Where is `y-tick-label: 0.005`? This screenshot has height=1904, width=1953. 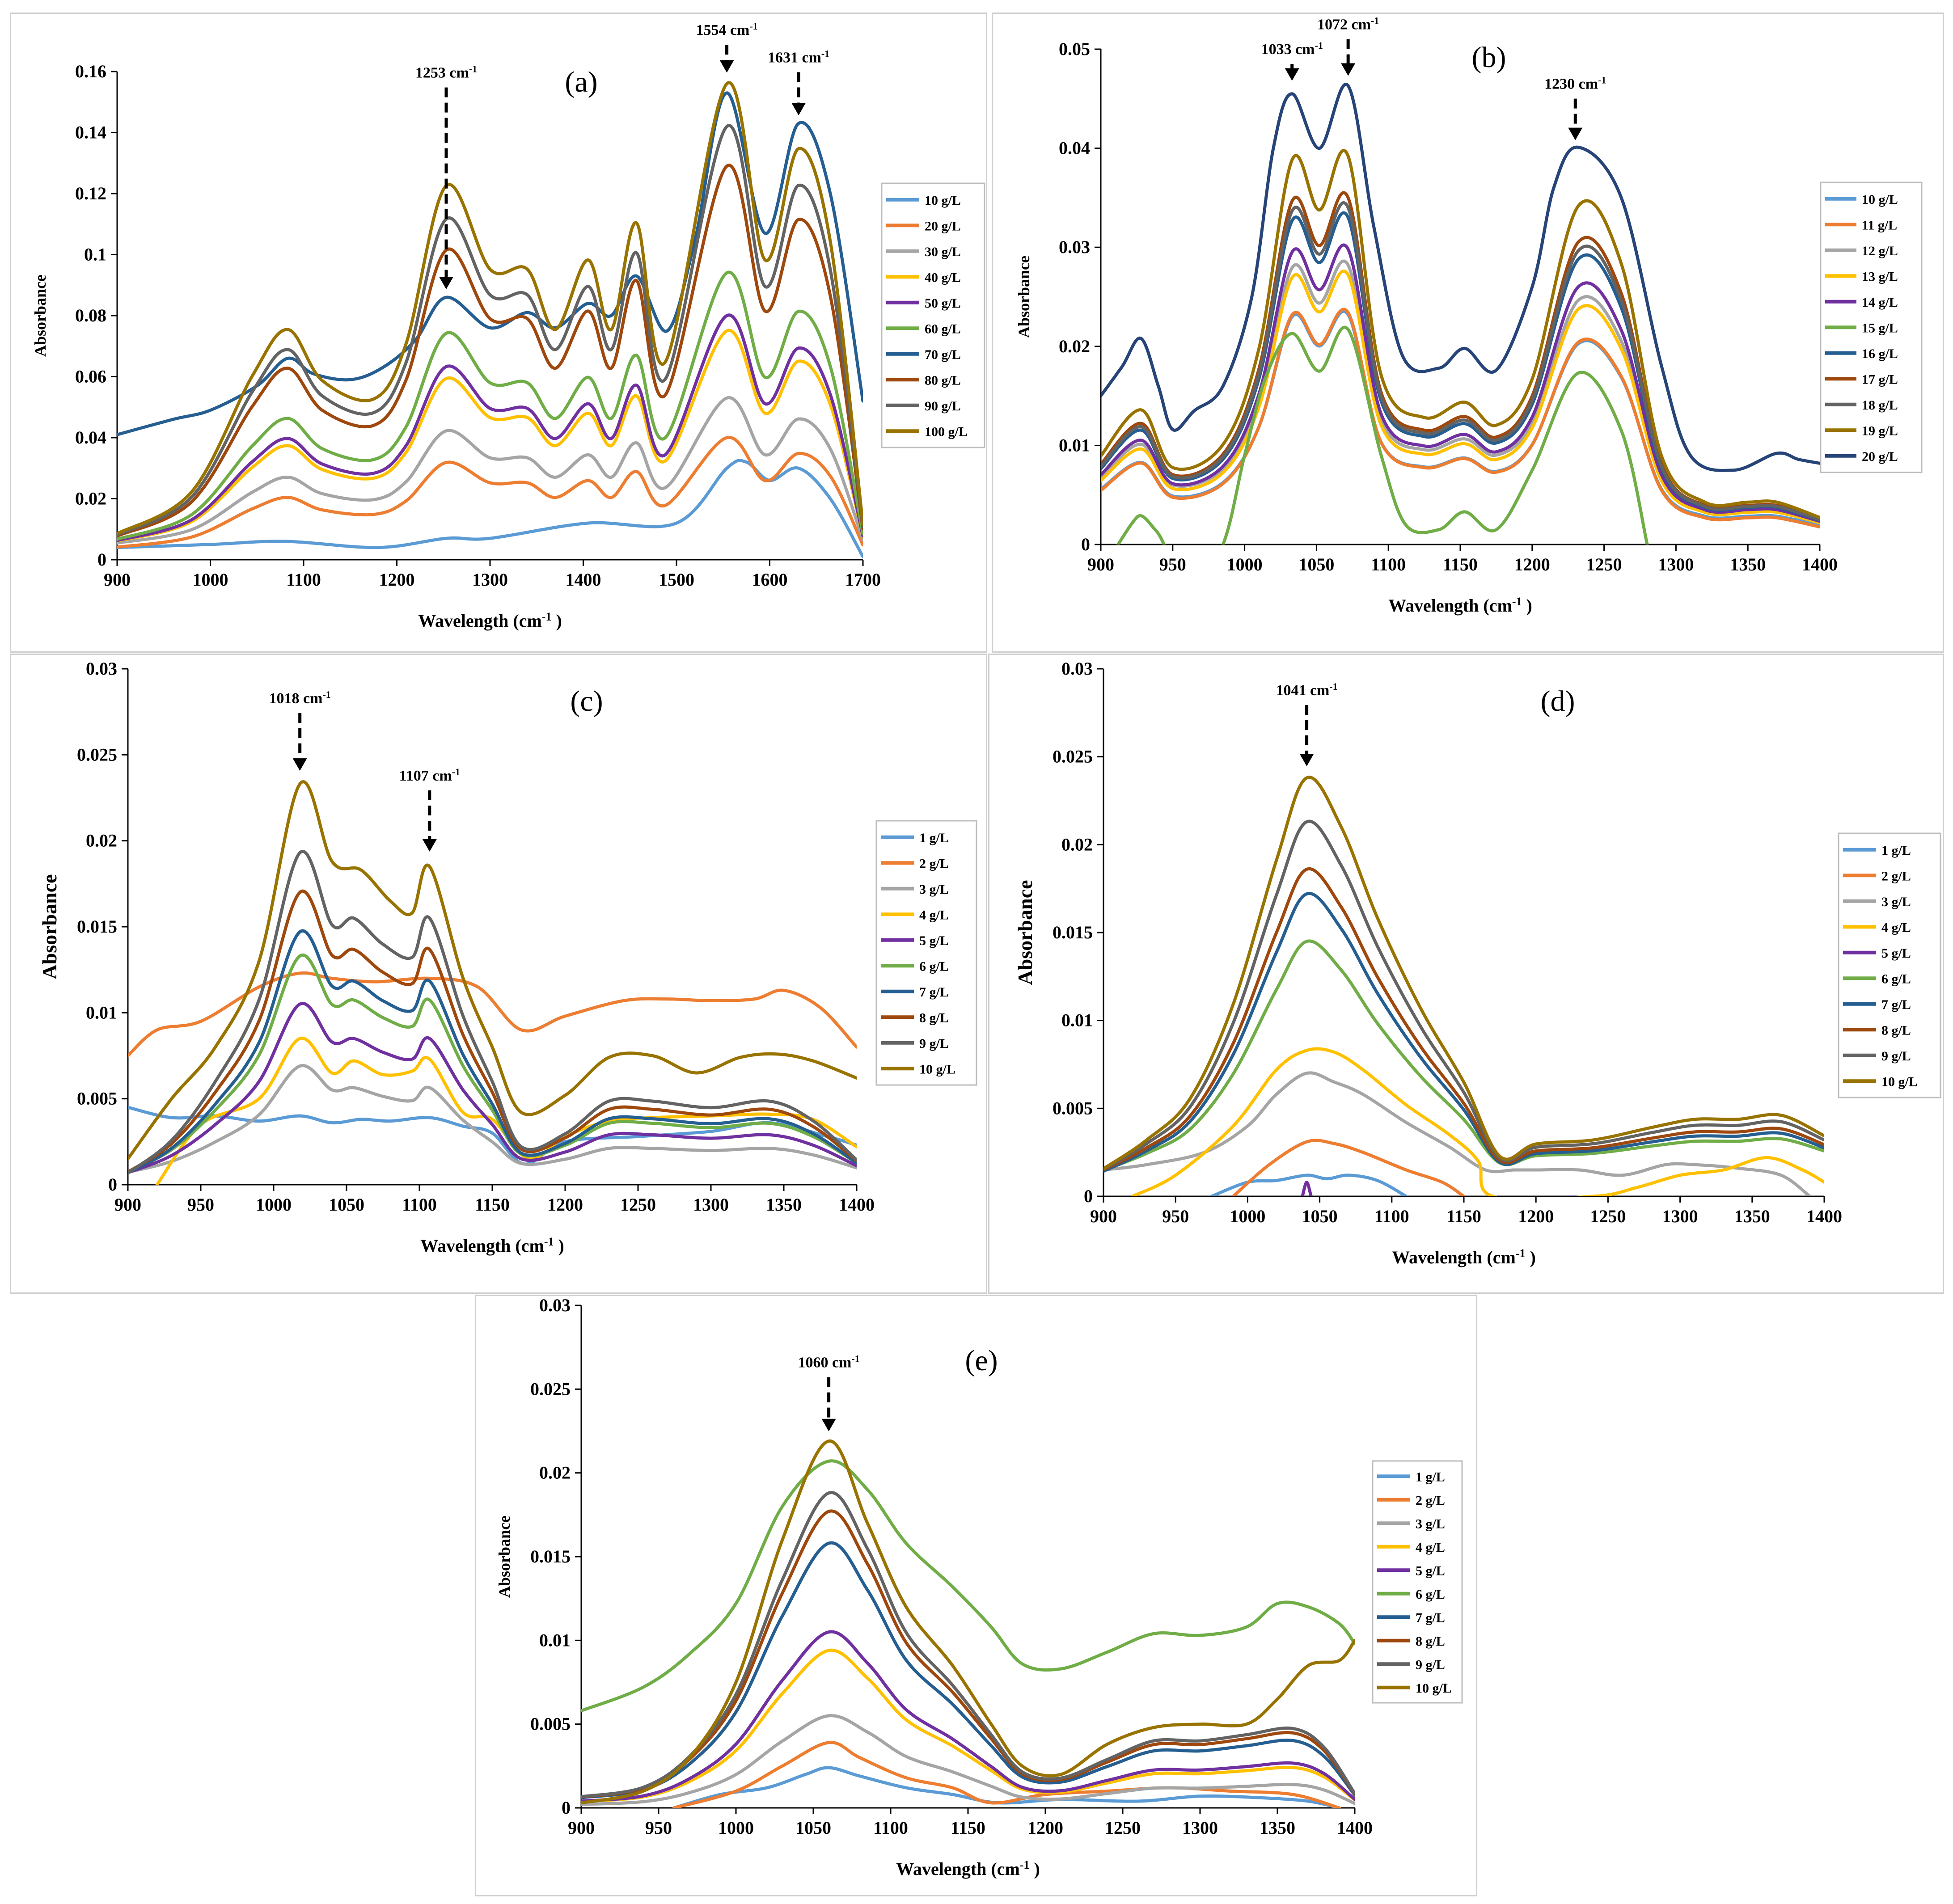
y-tick-label: 0.005 is located at coordinates (550, 1724).